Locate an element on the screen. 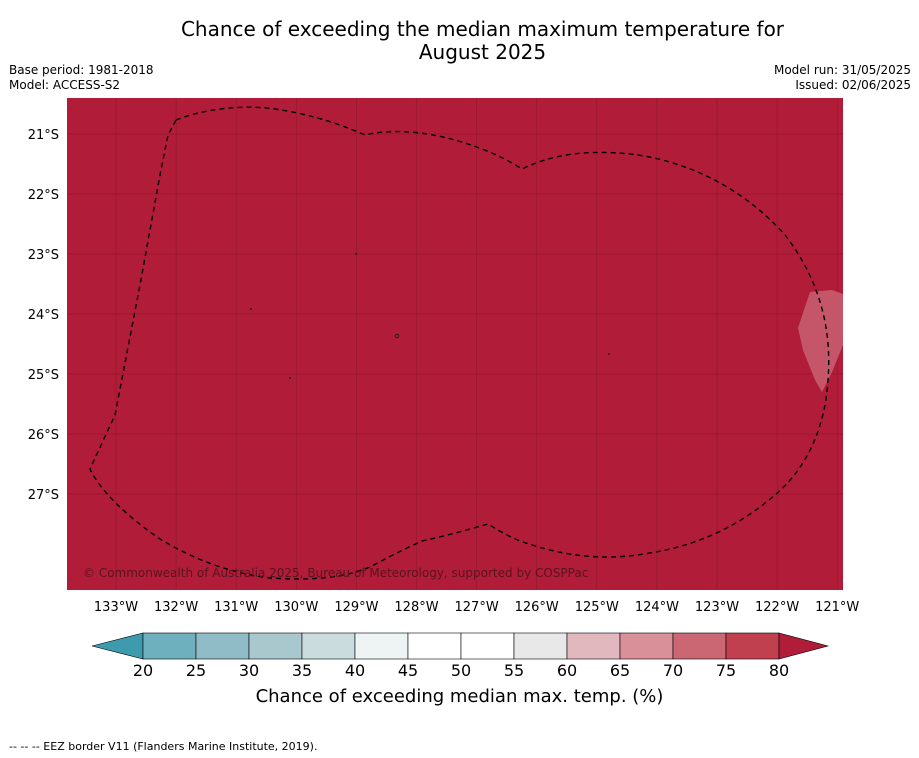  colorbar-min-extension is located at coordinates (117, 646).